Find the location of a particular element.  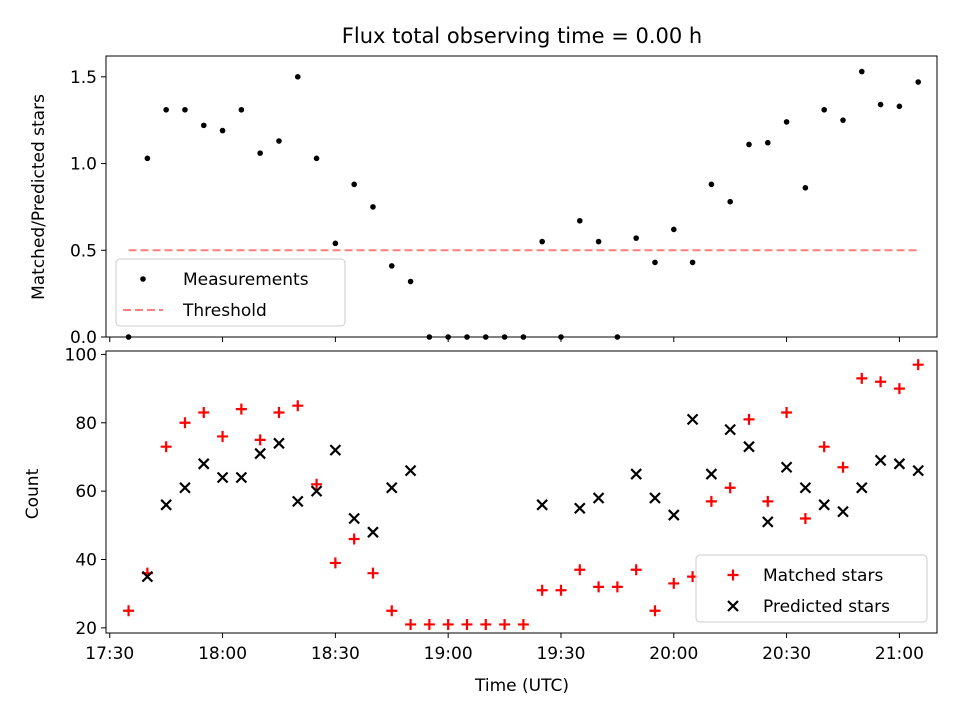

bottom-y-tick-label: 20 is located at coordinates (86, 629).